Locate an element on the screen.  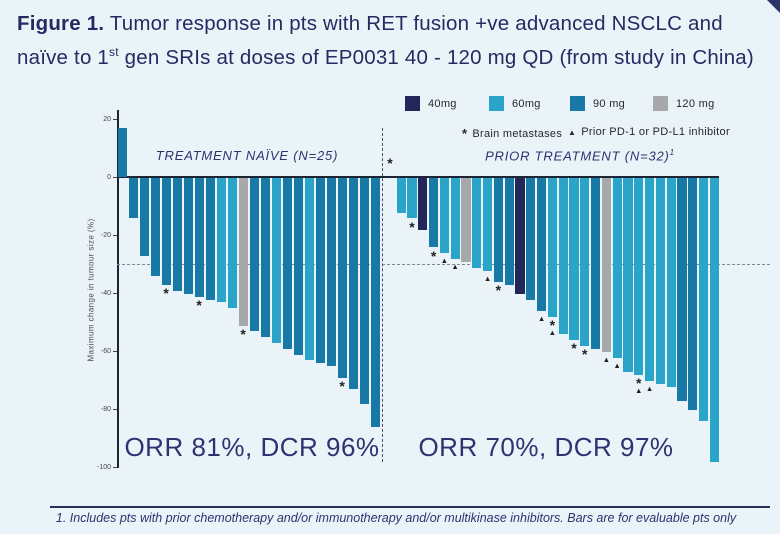
legend-item-90mg: 90 mg is located at coordinates (597, 103).